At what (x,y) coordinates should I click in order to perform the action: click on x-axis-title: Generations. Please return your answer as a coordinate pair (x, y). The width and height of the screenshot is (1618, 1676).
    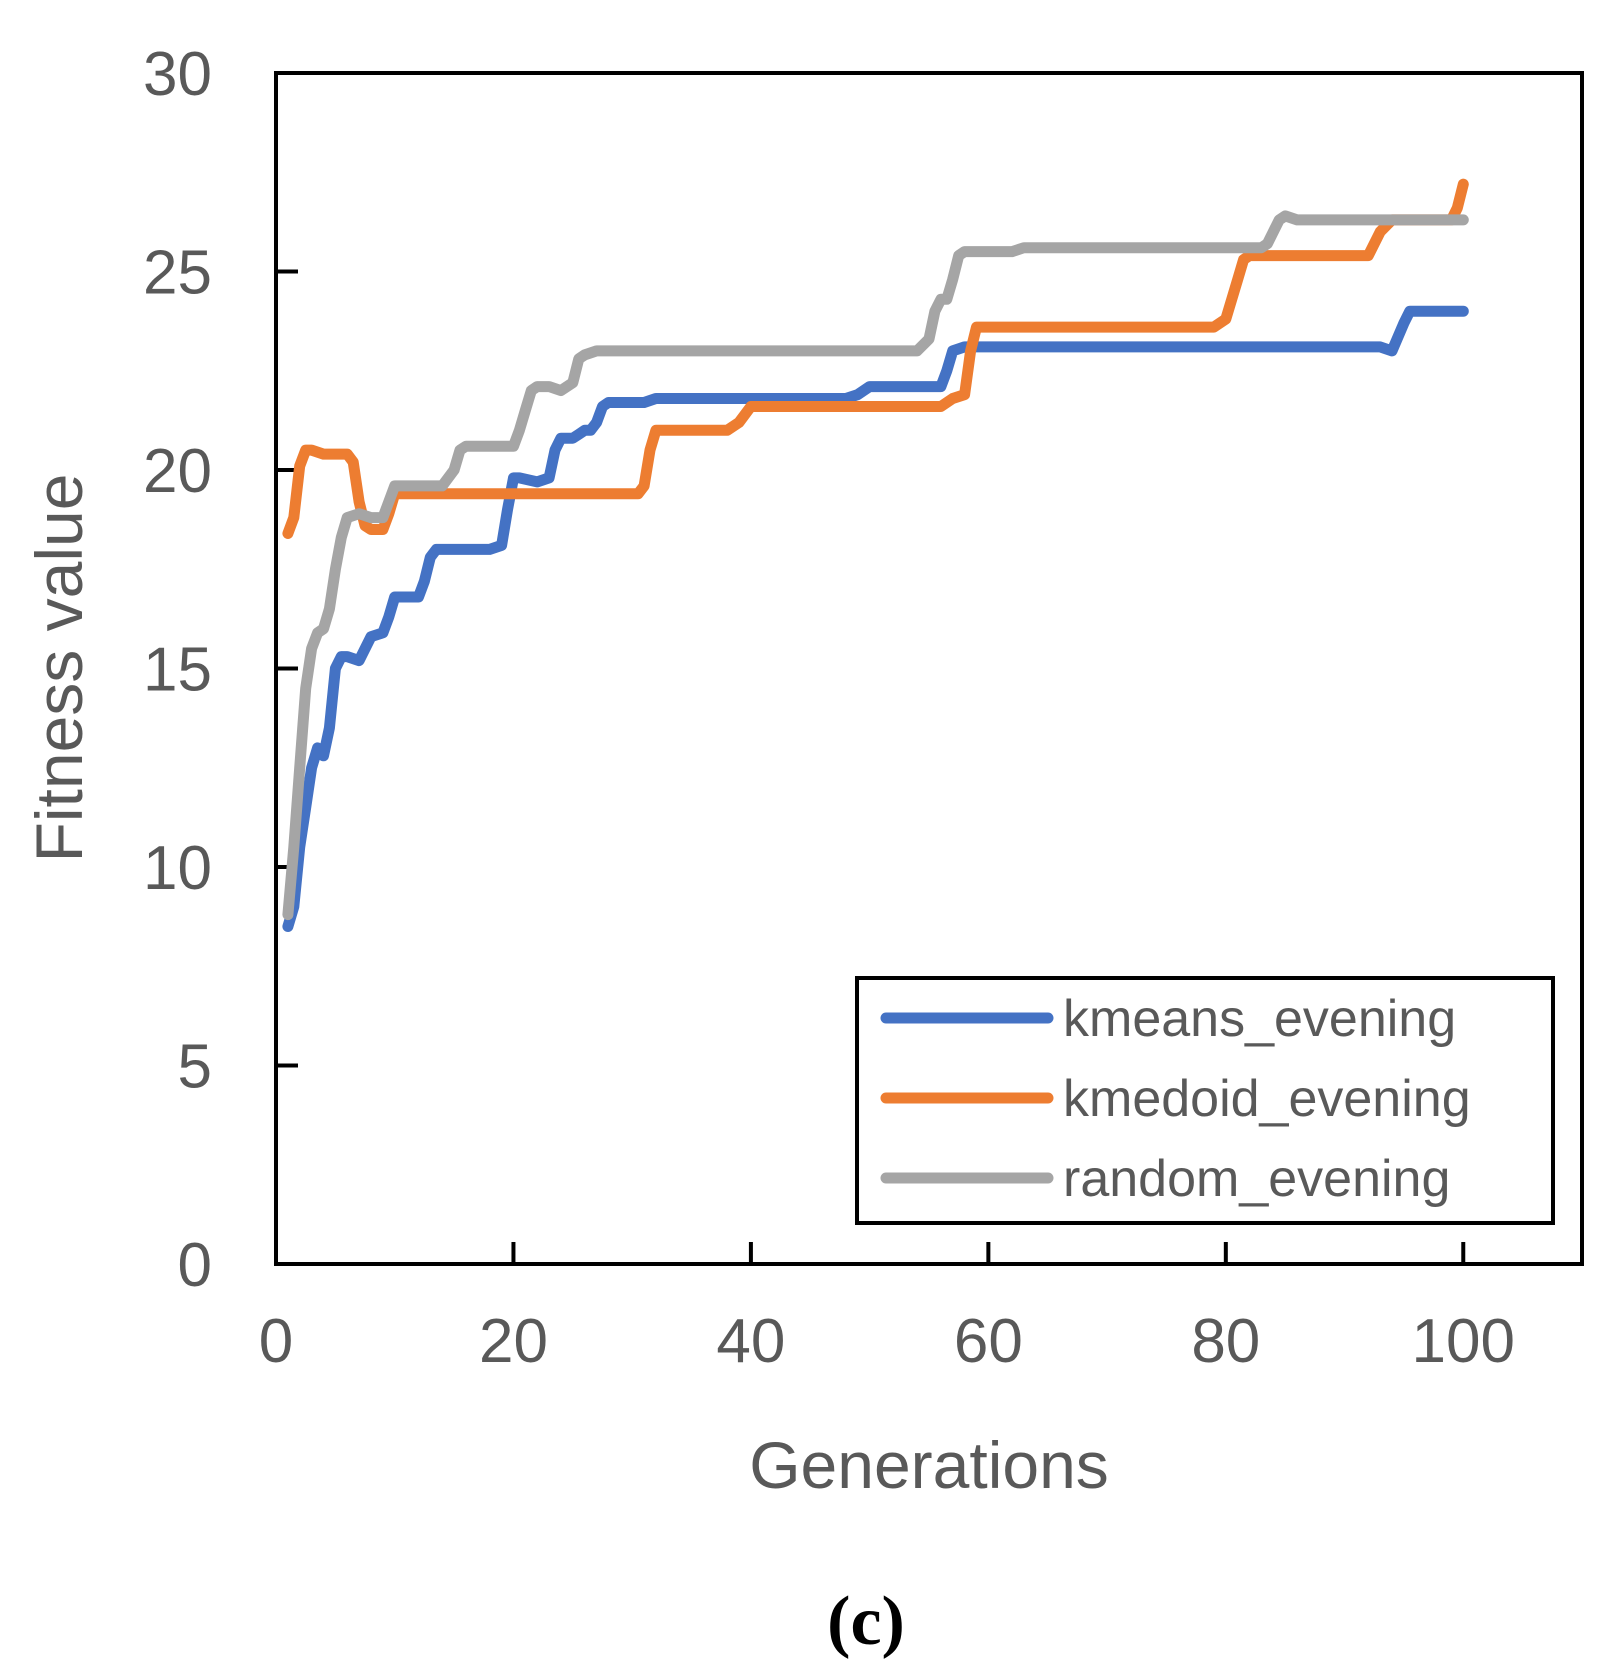
    Looking at the image, I should click on (929, 1465).